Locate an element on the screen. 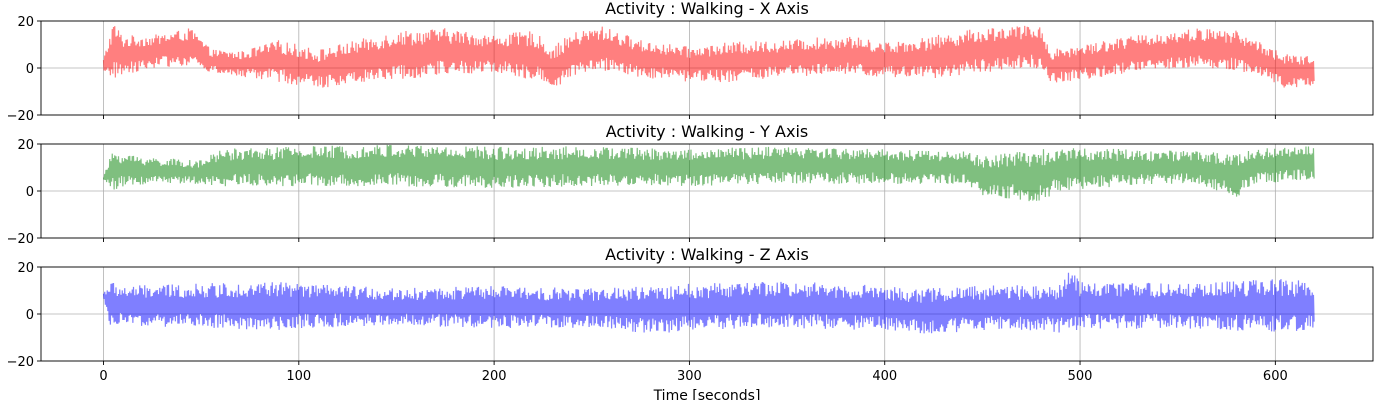 The height and width of the screenshot is (400, 1400). xtick-label: 300 is located at coordinates (689, 376).